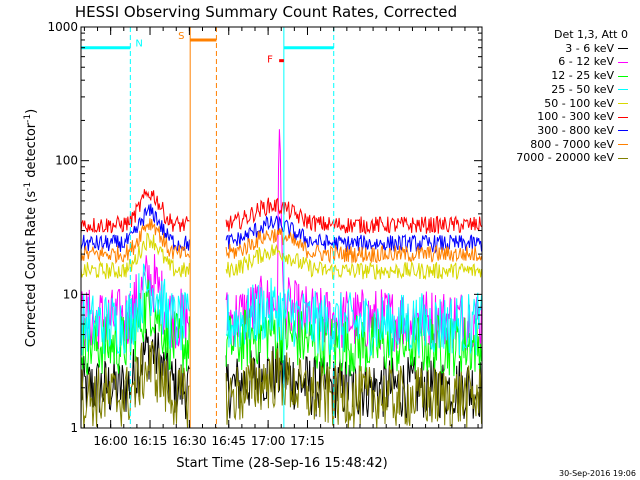 Image resolution: width=640 pixels, height=480 pixels. What do you see at coordinates (189, 441) in the screenshot?
I see `x-tick-label: 16:30` at bounding box center [189, 441].